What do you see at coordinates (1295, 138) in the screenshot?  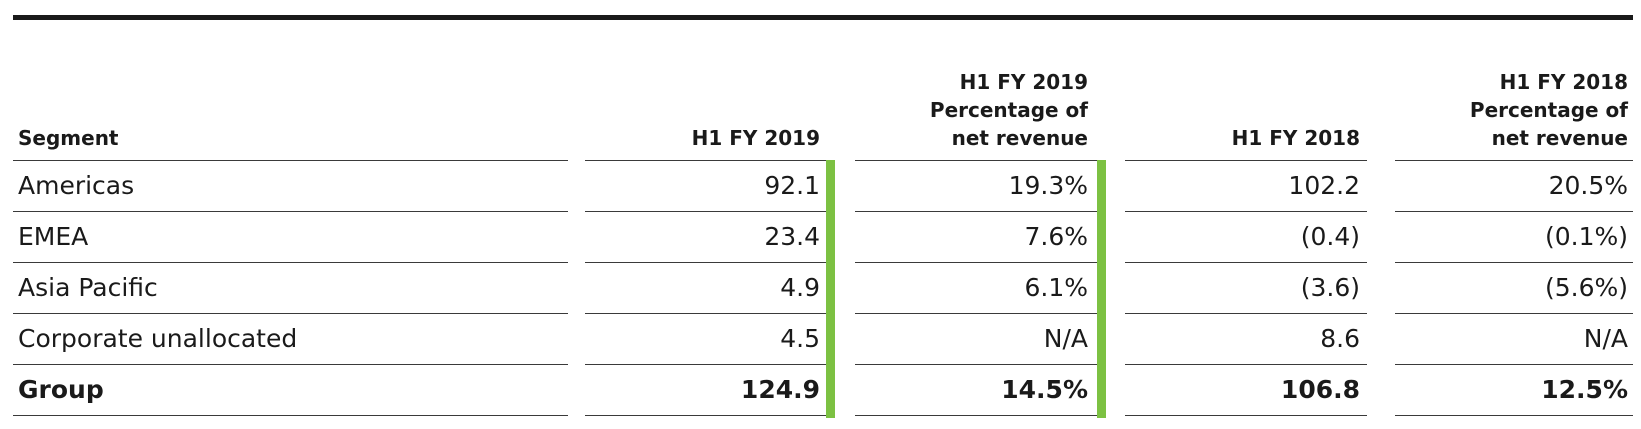 I see `header-h1-fy2018: H1 FY 2018` at bounding box center [1295, 138].